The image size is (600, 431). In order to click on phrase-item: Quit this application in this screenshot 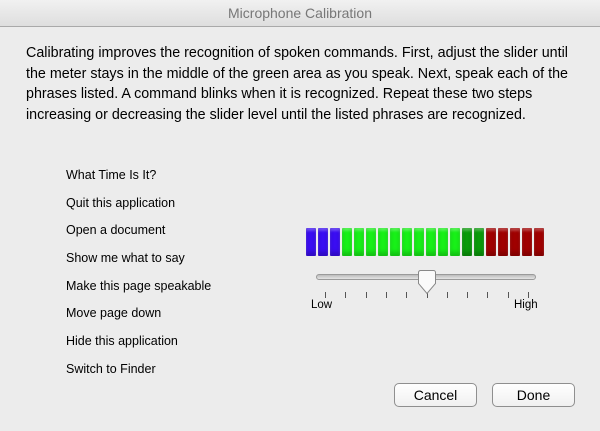, I will do `click(121, 202)`.